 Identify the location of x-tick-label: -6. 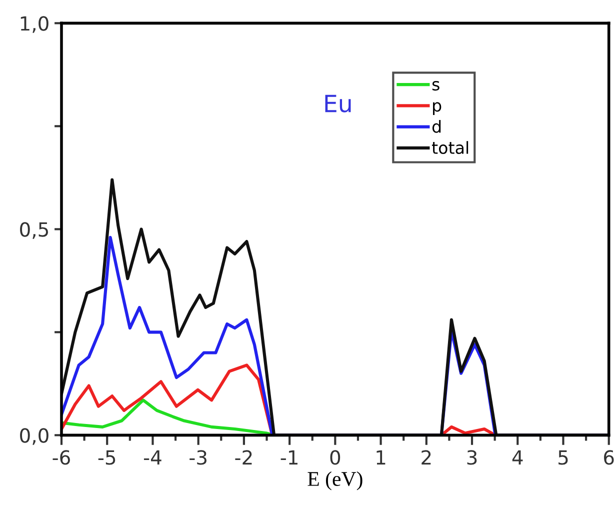
(61, 457).